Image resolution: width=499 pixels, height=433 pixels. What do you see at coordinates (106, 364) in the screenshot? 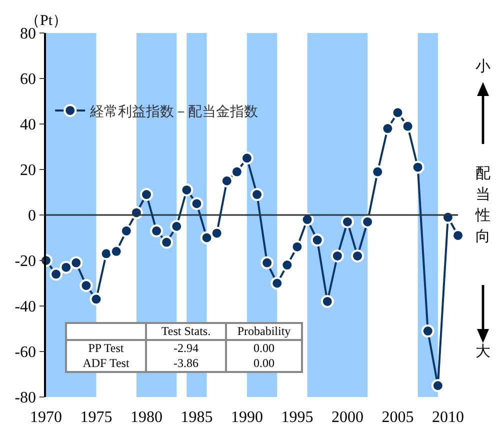
I see `annotation: ADF Test` at bounding box center [106, 364].